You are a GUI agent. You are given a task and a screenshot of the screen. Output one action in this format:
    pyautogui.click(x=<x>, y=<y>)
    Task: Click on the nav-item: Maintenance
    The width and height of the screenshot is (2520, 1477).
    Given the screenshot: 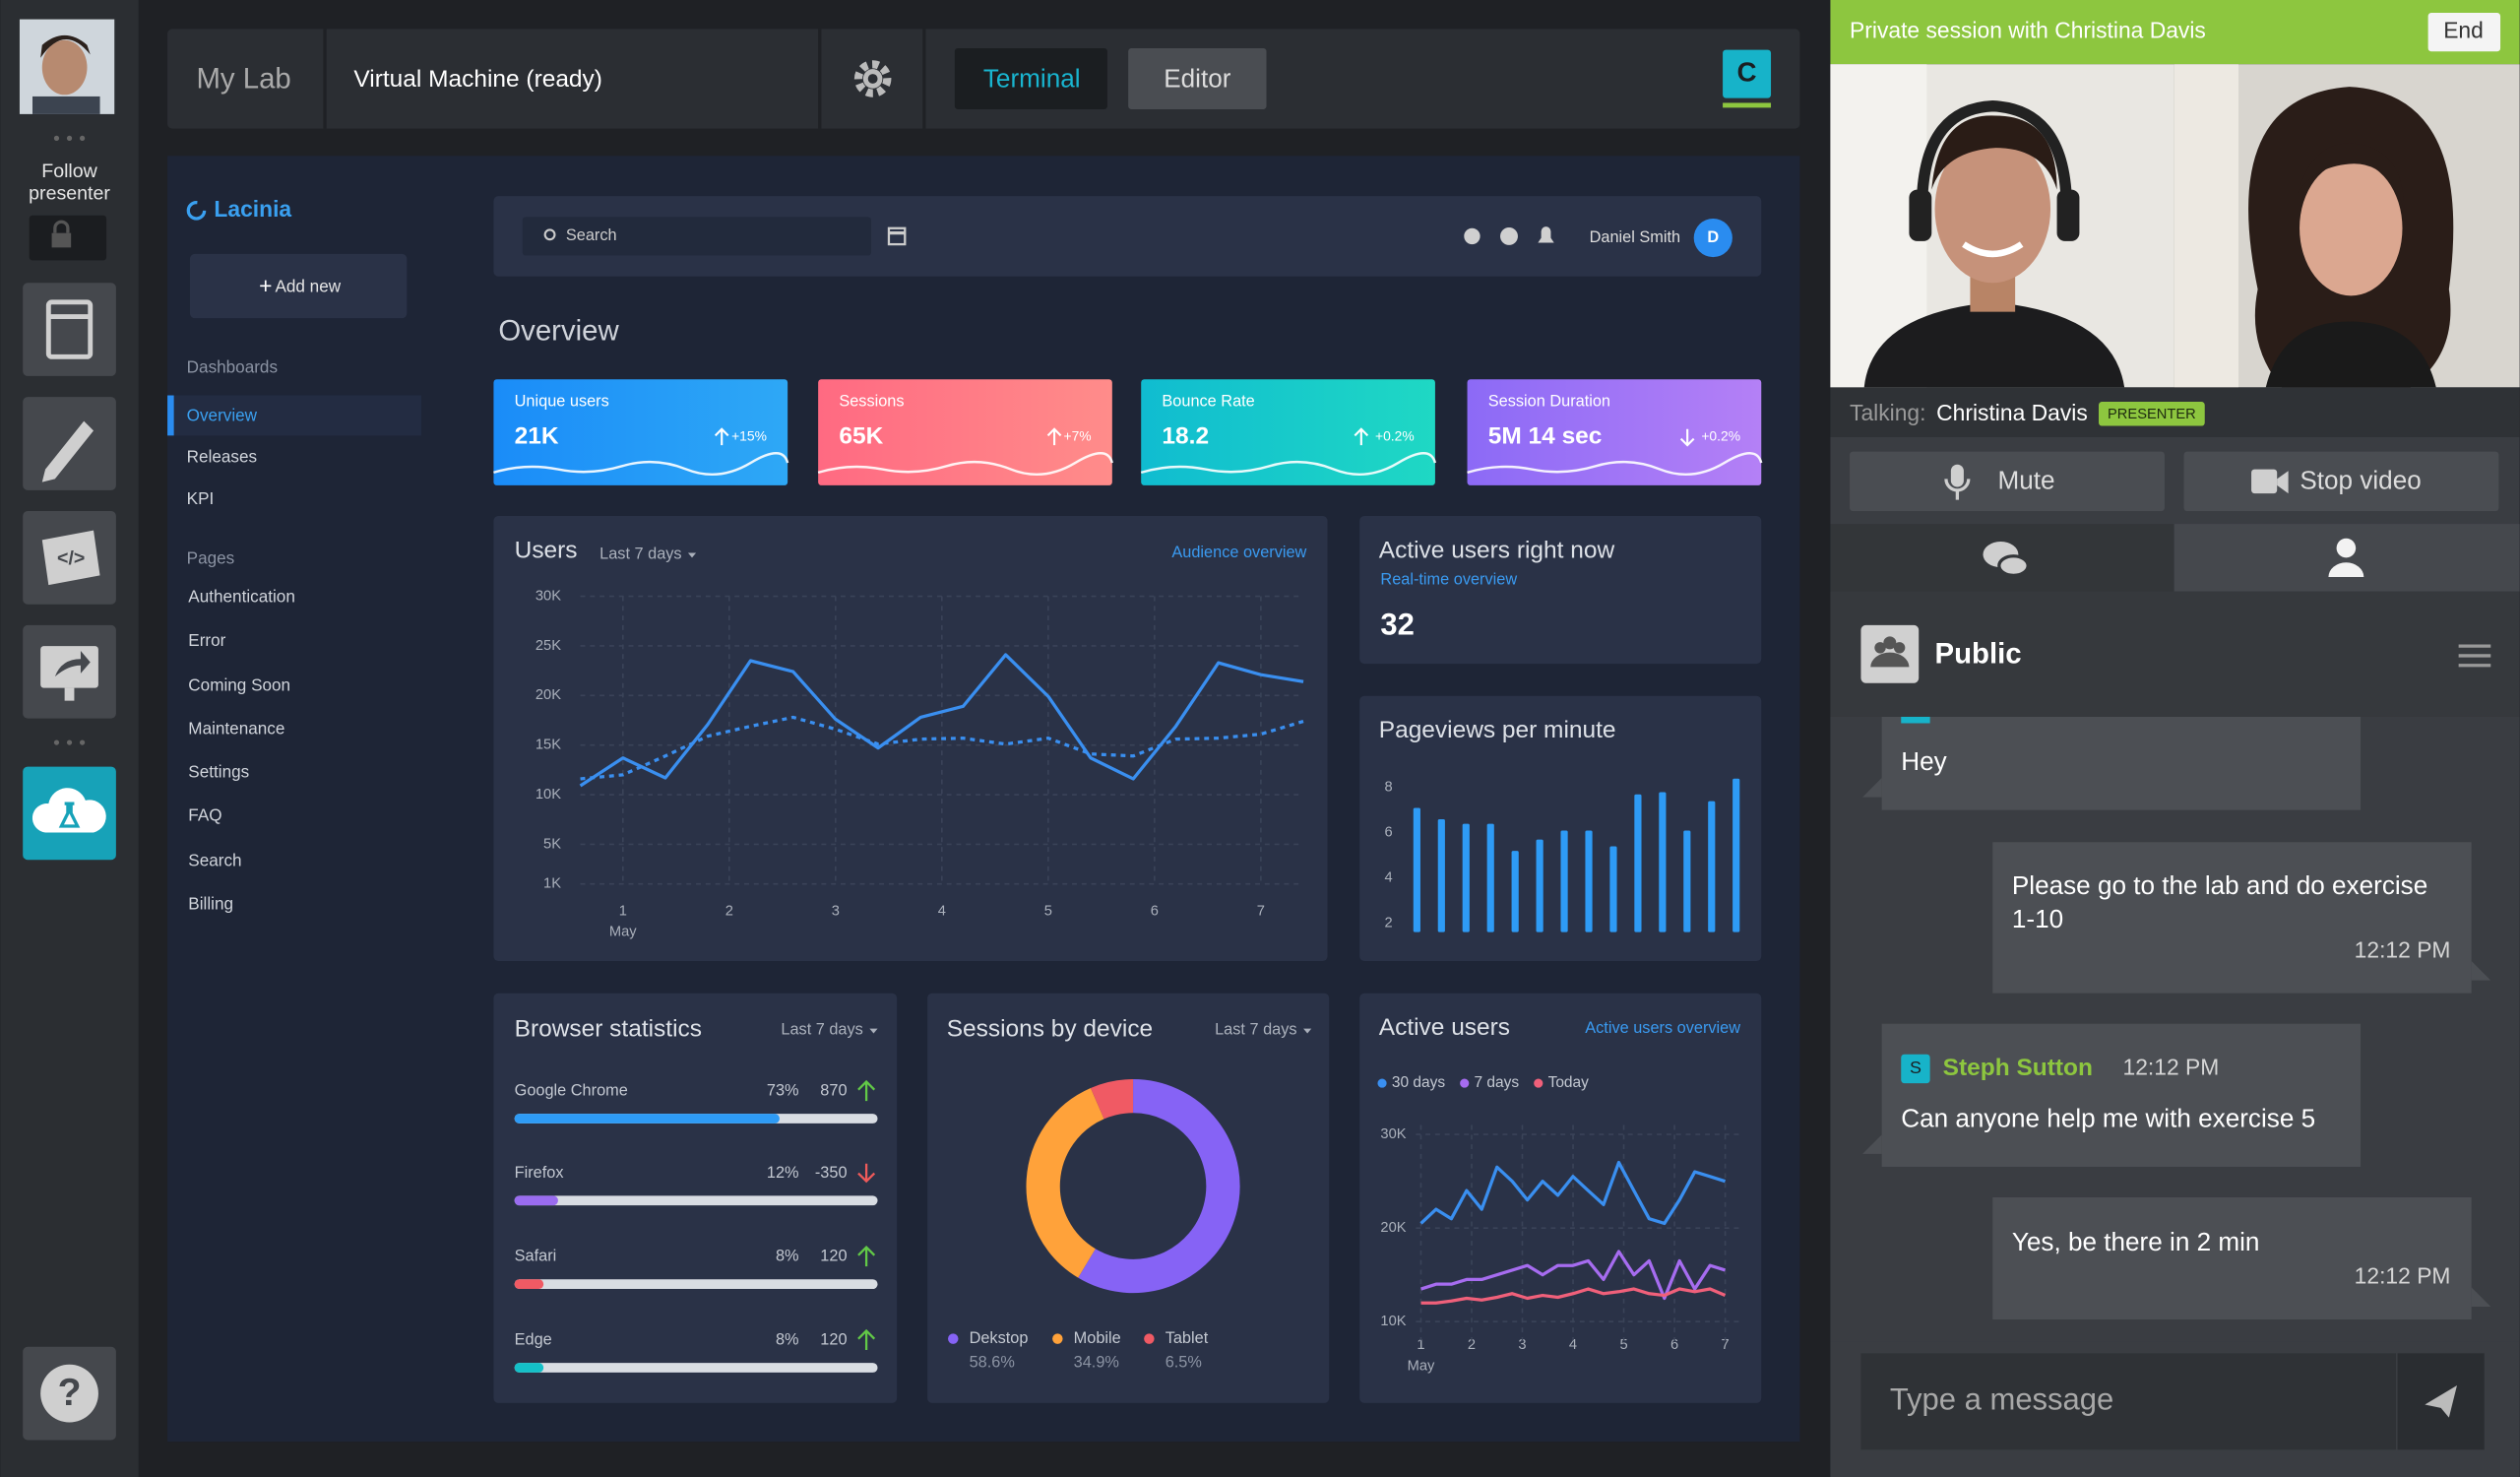 What is the action you would take?
    pyautogui.click(x=236, y=729)
    